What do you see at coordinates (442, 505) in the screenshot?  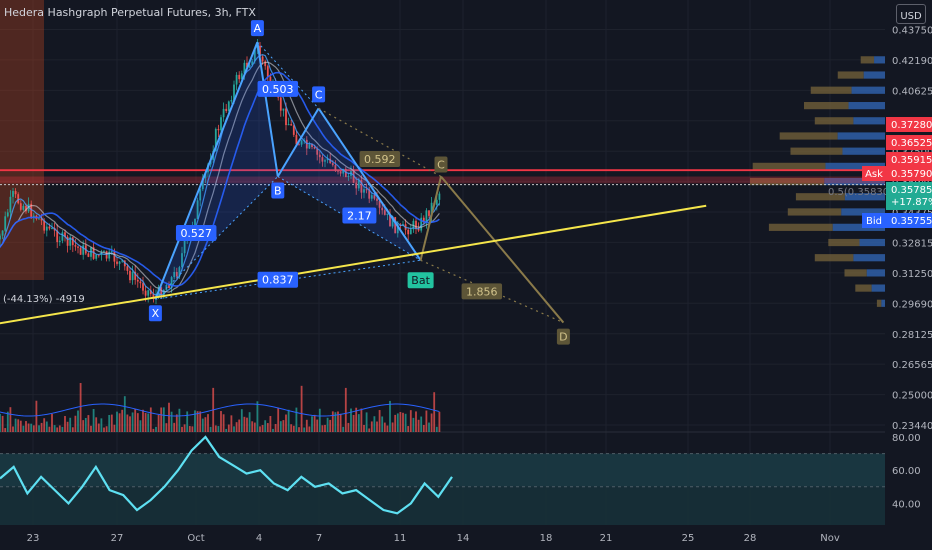 I see `rsi-lower-area` at bounding box center [442, 505].